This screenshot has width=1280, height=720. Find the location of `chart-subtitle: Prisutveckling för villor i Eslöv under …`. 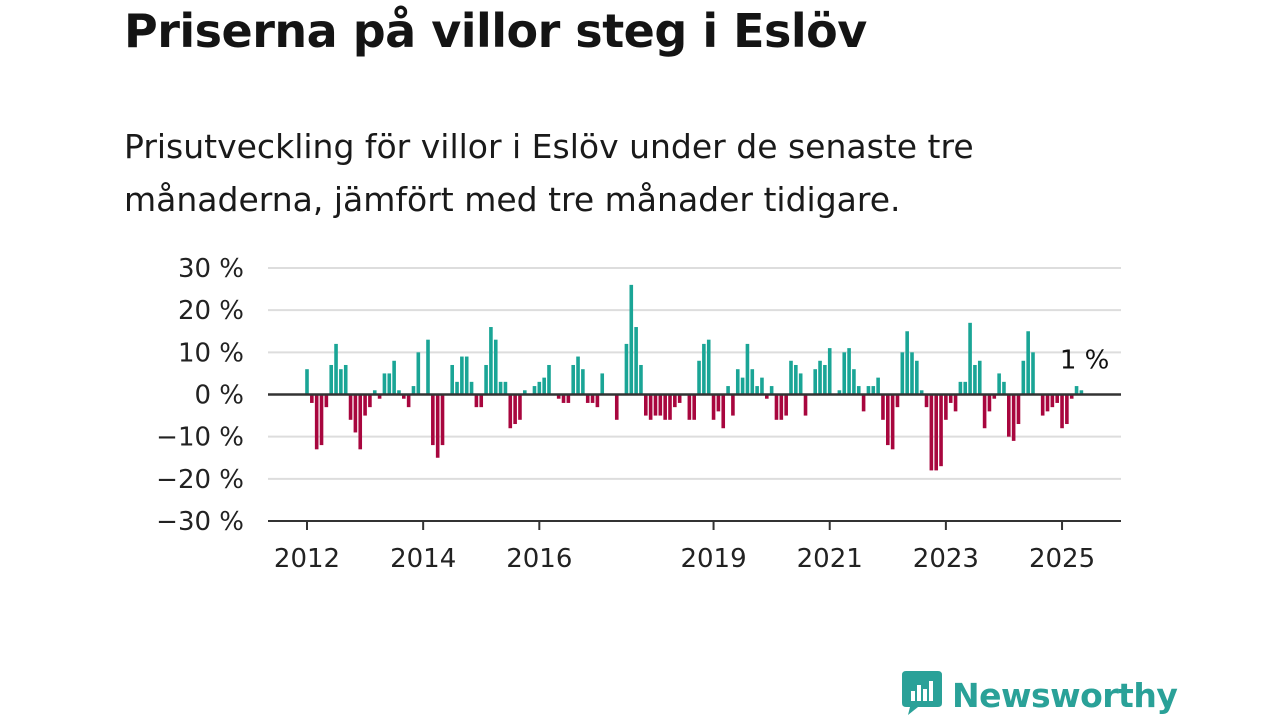

chart-subtitle: Prisutveckling för villor i Eslöv under … is located at coordinates (549, 173).